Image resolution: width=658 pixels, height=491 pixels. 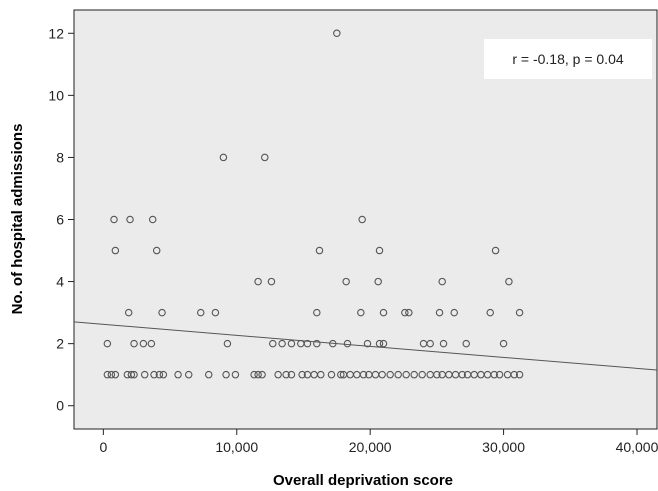 I want to click on y-tick-label: 4, so click(x=60, y=282).